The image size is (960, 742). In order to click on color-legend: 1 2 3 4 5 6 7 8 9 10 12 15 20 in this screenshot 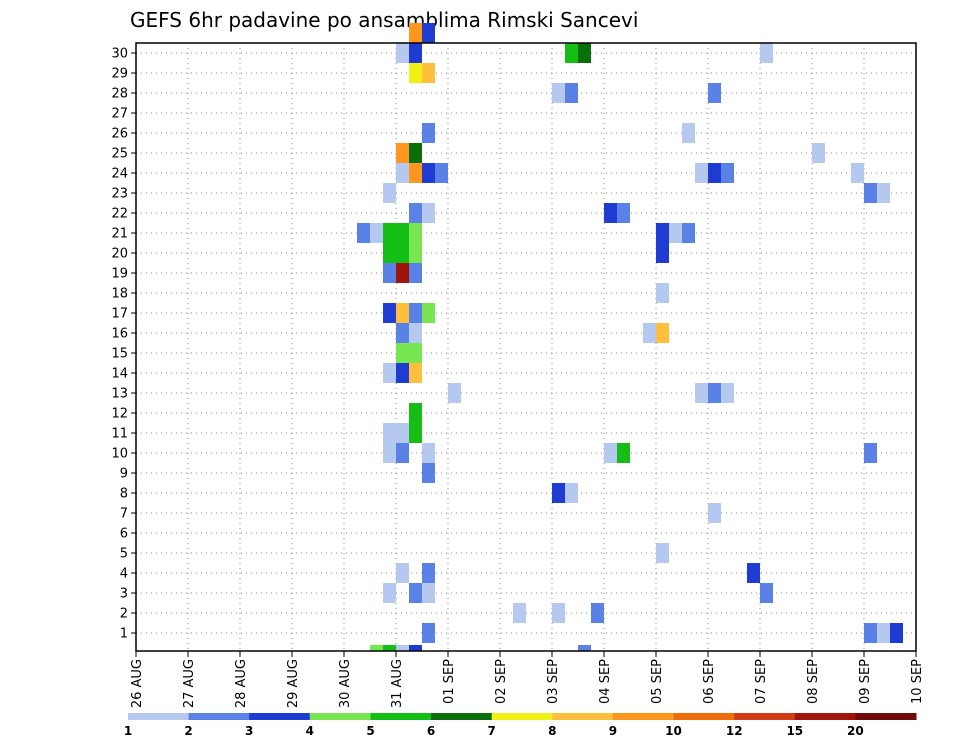, I will do `click(520, 725)`.